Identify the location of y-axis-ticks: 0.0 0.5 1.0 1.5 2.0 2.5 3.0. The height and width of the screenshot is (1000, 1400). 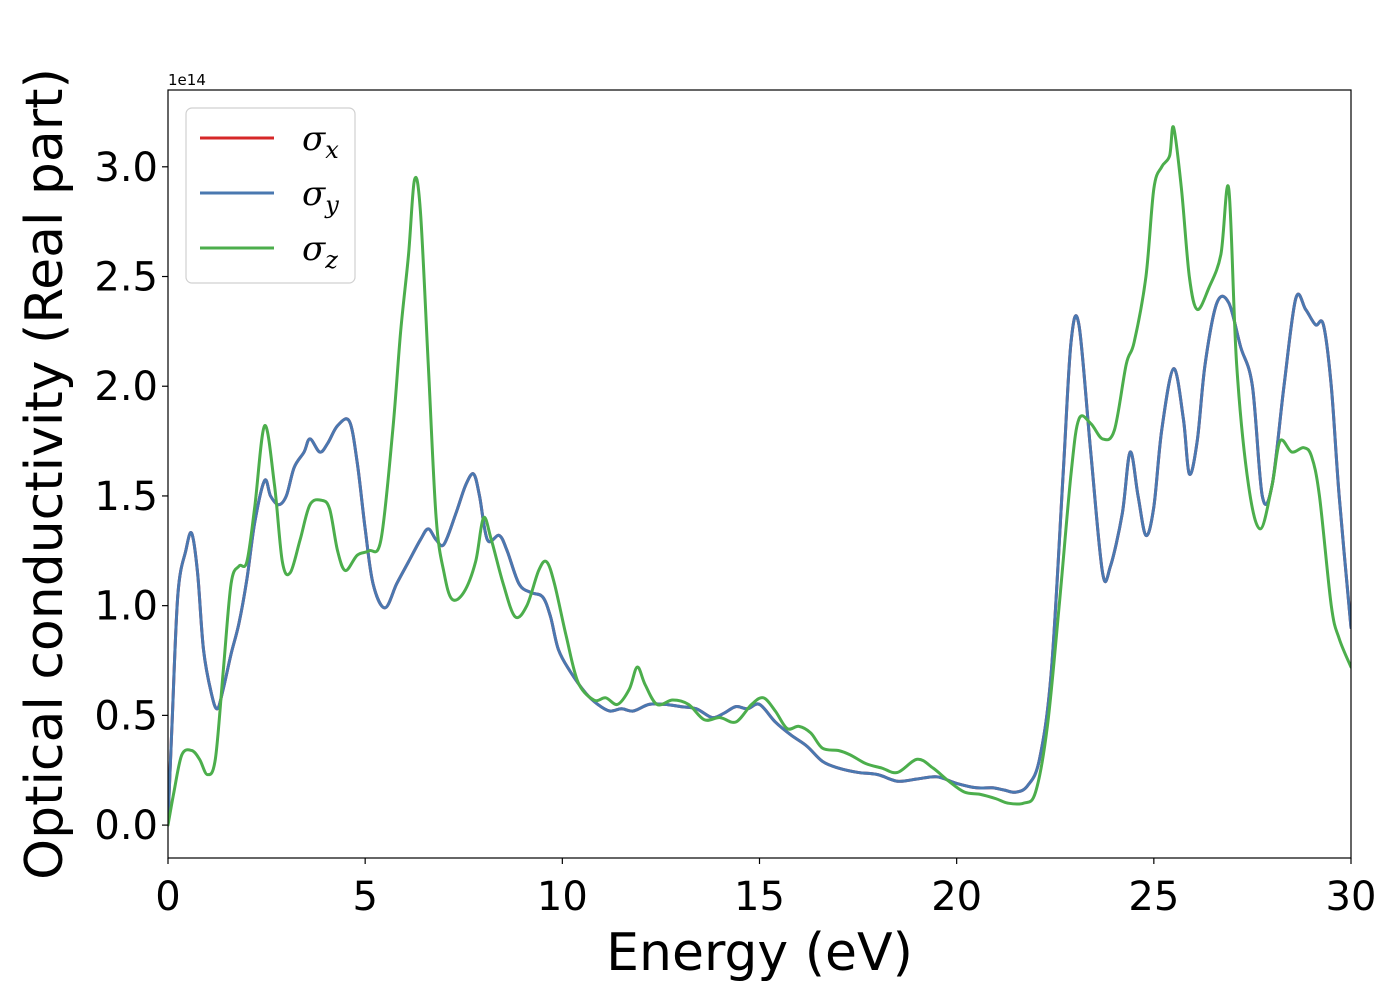
(131, 497).